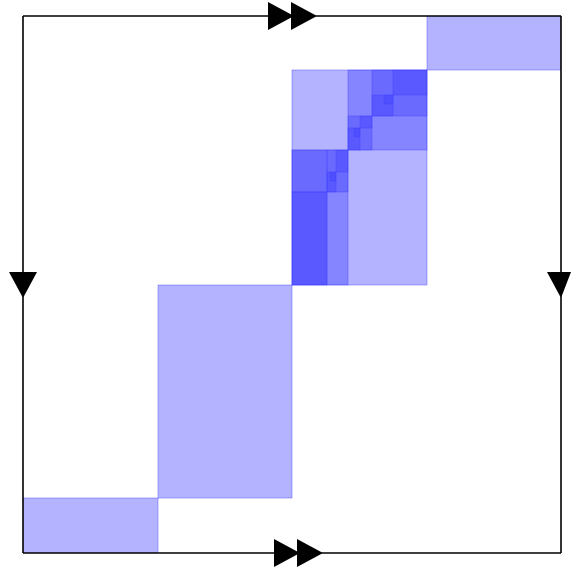 This screenshot has height=577, width=571. I want to click on block-top-right, so click(494, 43).